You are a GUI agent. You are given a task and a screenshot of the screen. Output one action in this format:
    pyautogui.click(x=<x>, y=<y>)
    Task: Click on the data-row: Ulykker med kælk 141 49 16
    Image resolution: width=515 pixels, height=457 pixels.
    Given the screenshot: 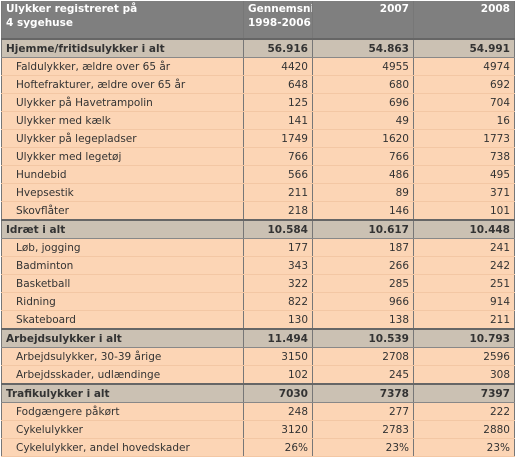 What is the action you would take?
    pyautogui.click(x=258, y=120)
    